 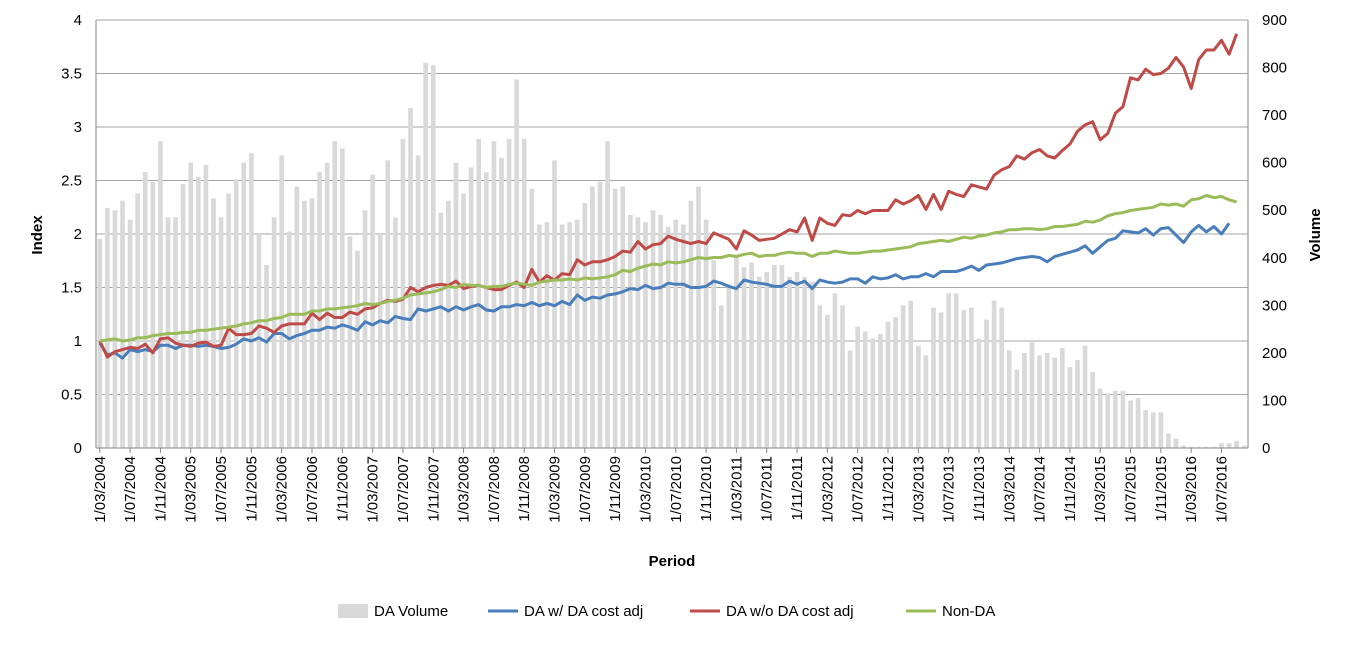 What do you see at coordinates (790, 611) in the screenshot?
I see `legend-label: DA w/o DA cost adj` at bounding box center [790, 611].